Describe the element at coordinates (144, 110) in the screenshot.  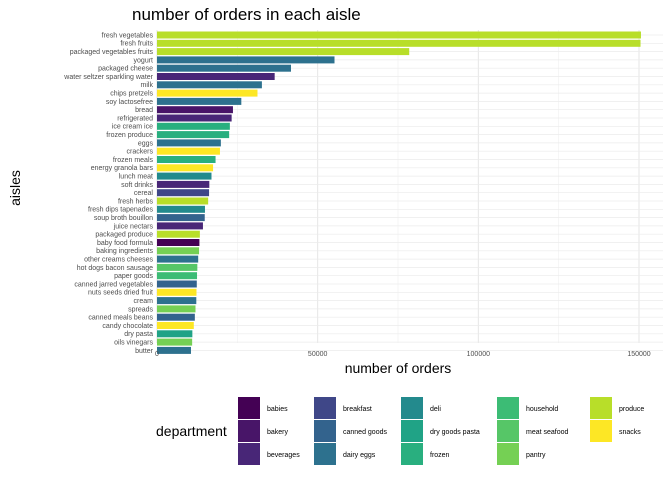
I see `y-tick-label: bread` at that location.